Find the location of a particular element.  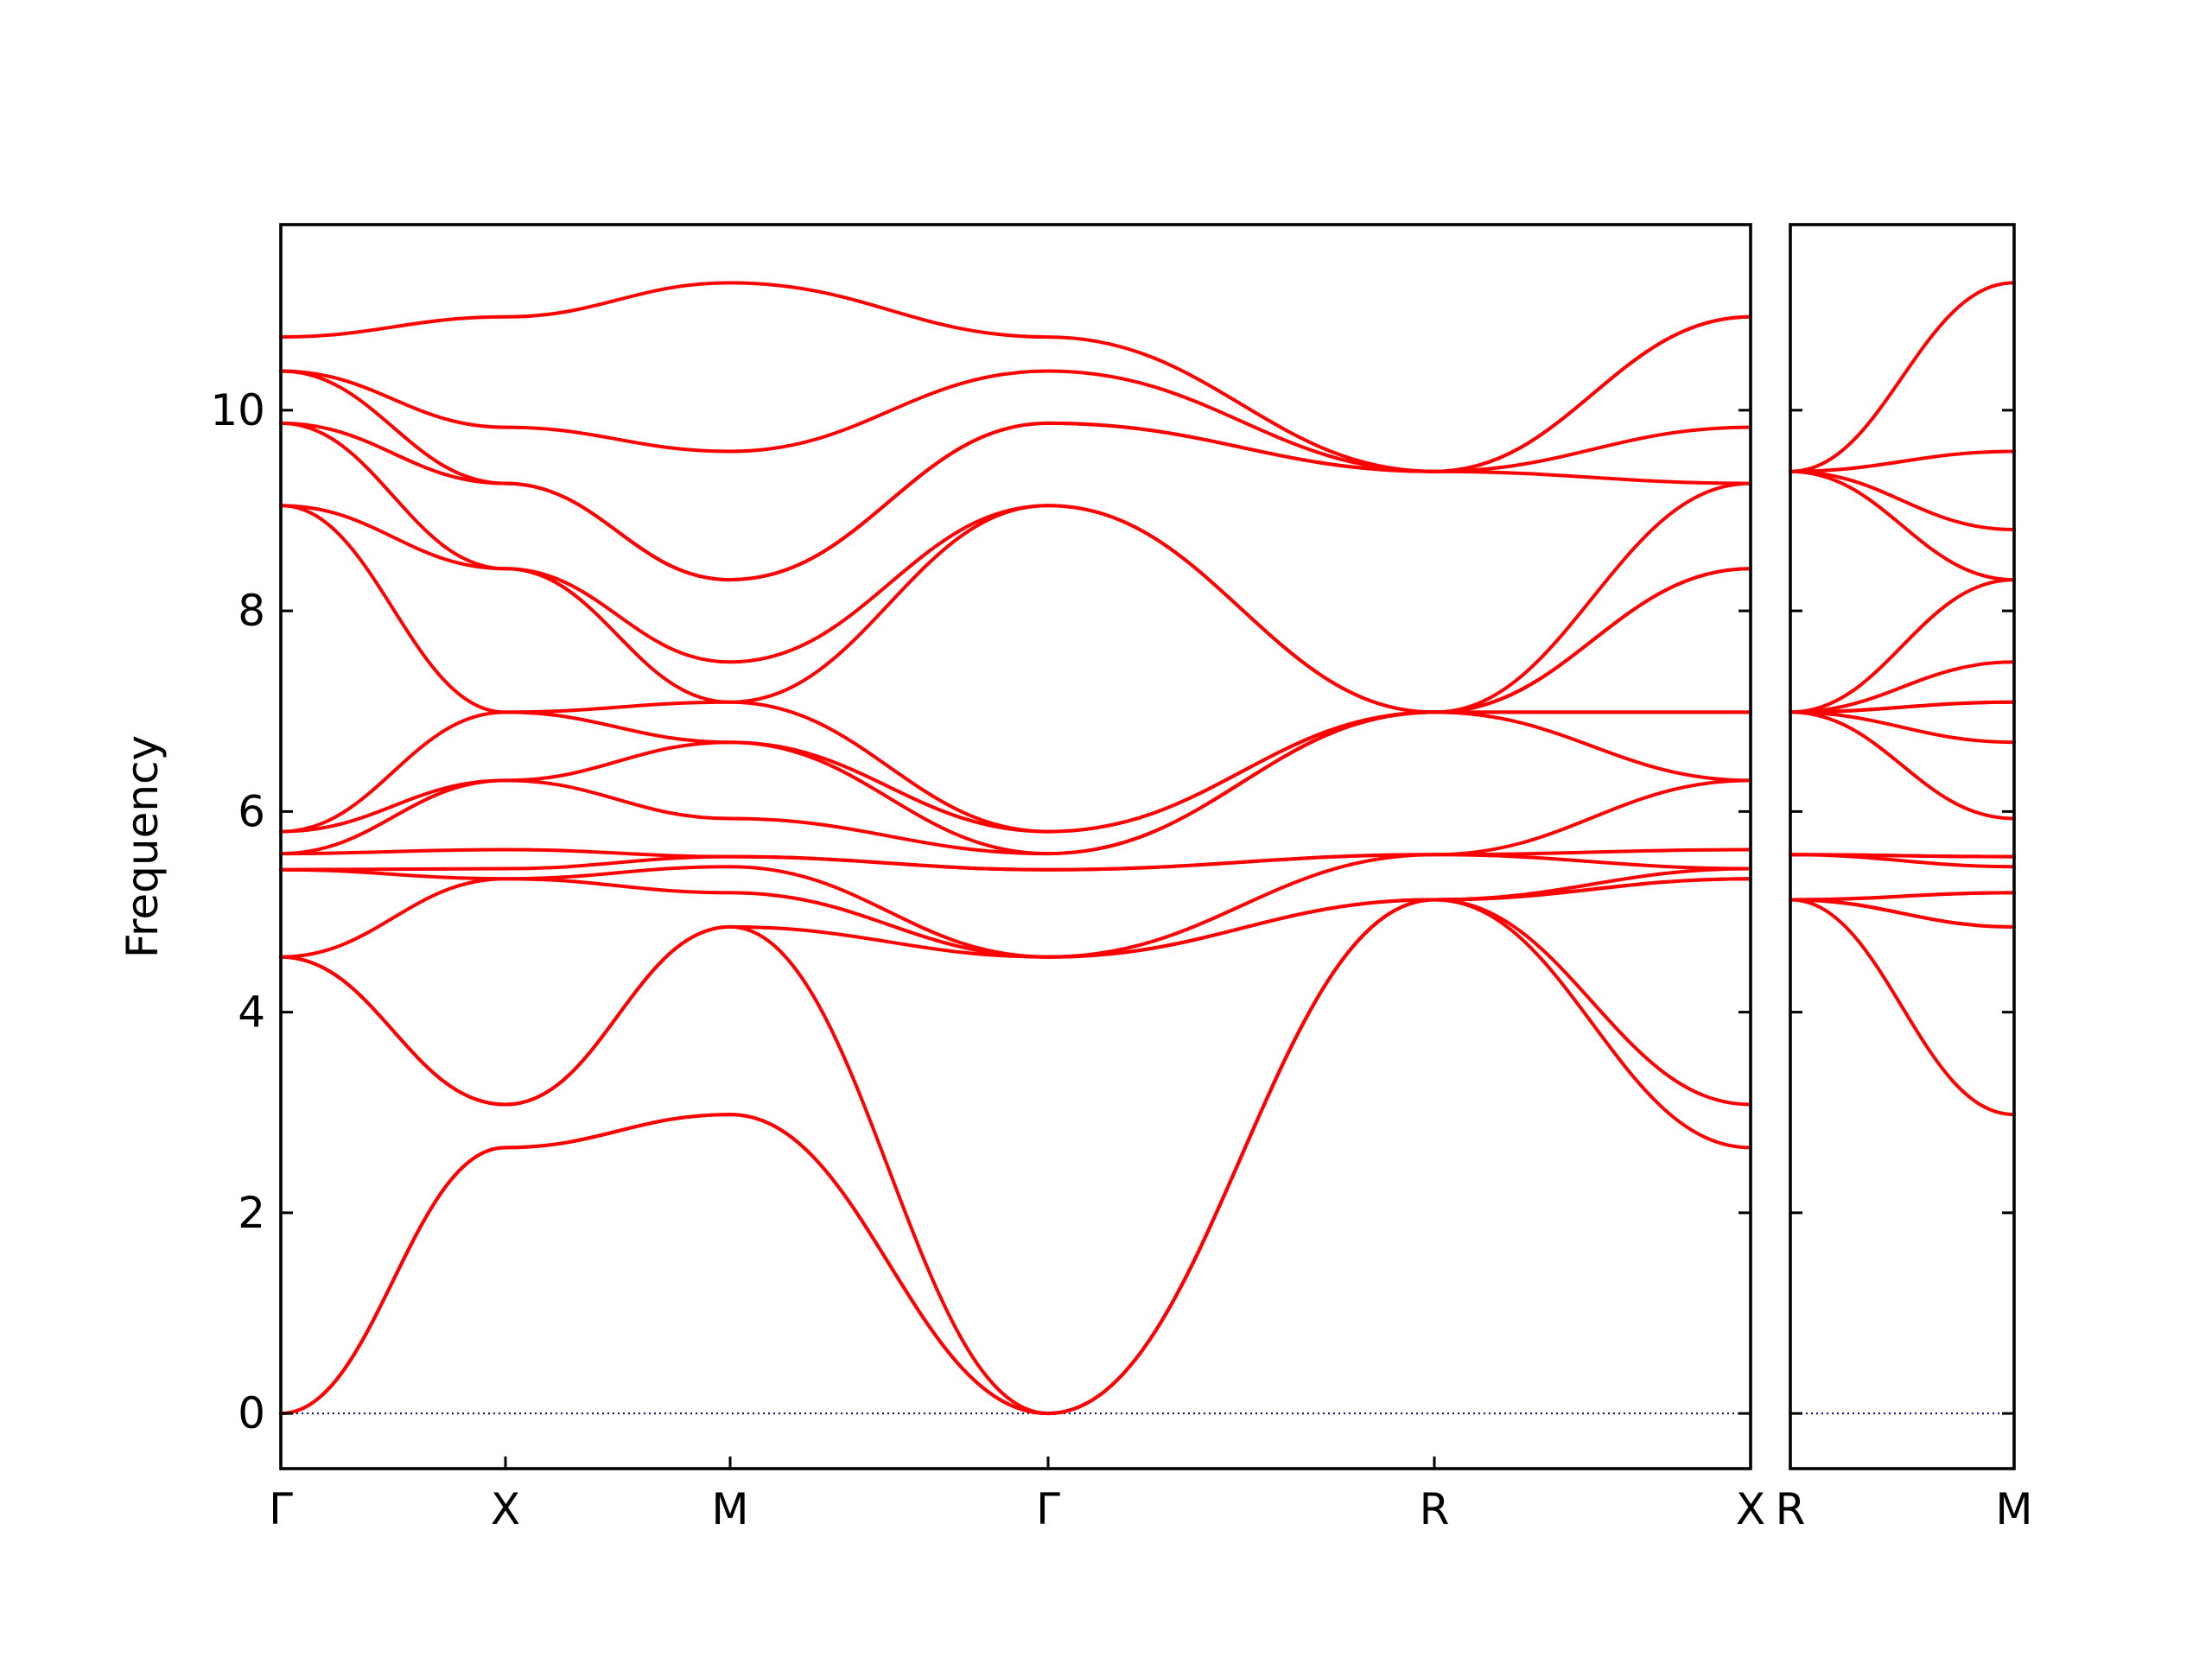

y-axis-label: Frequency is located at coordinates (143, 847).